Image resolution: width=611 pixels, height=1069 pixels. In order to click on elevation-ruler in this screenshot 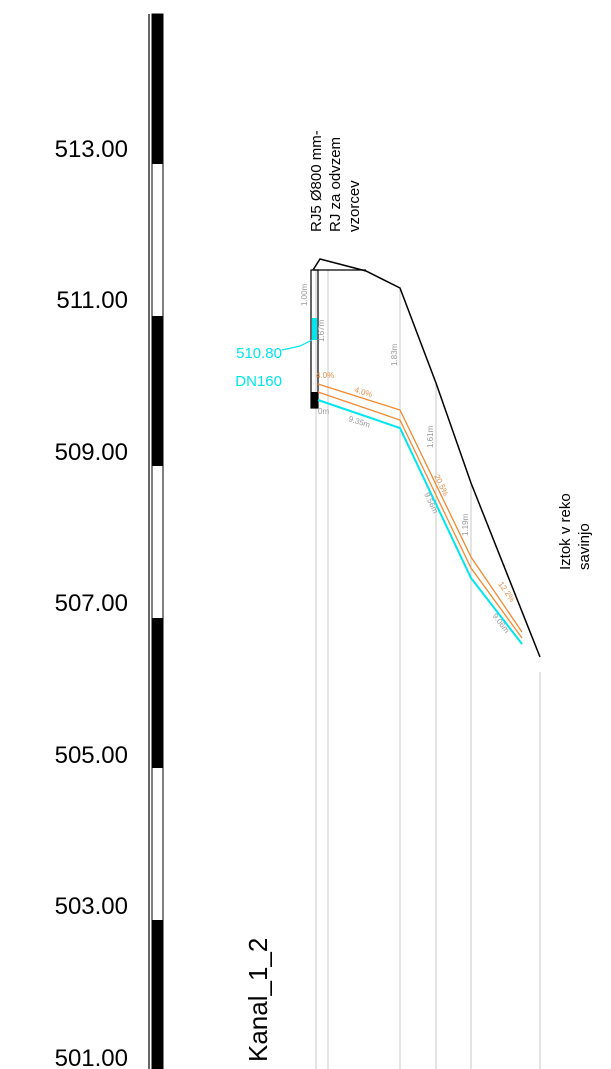, I will do `click(156, 541)`.